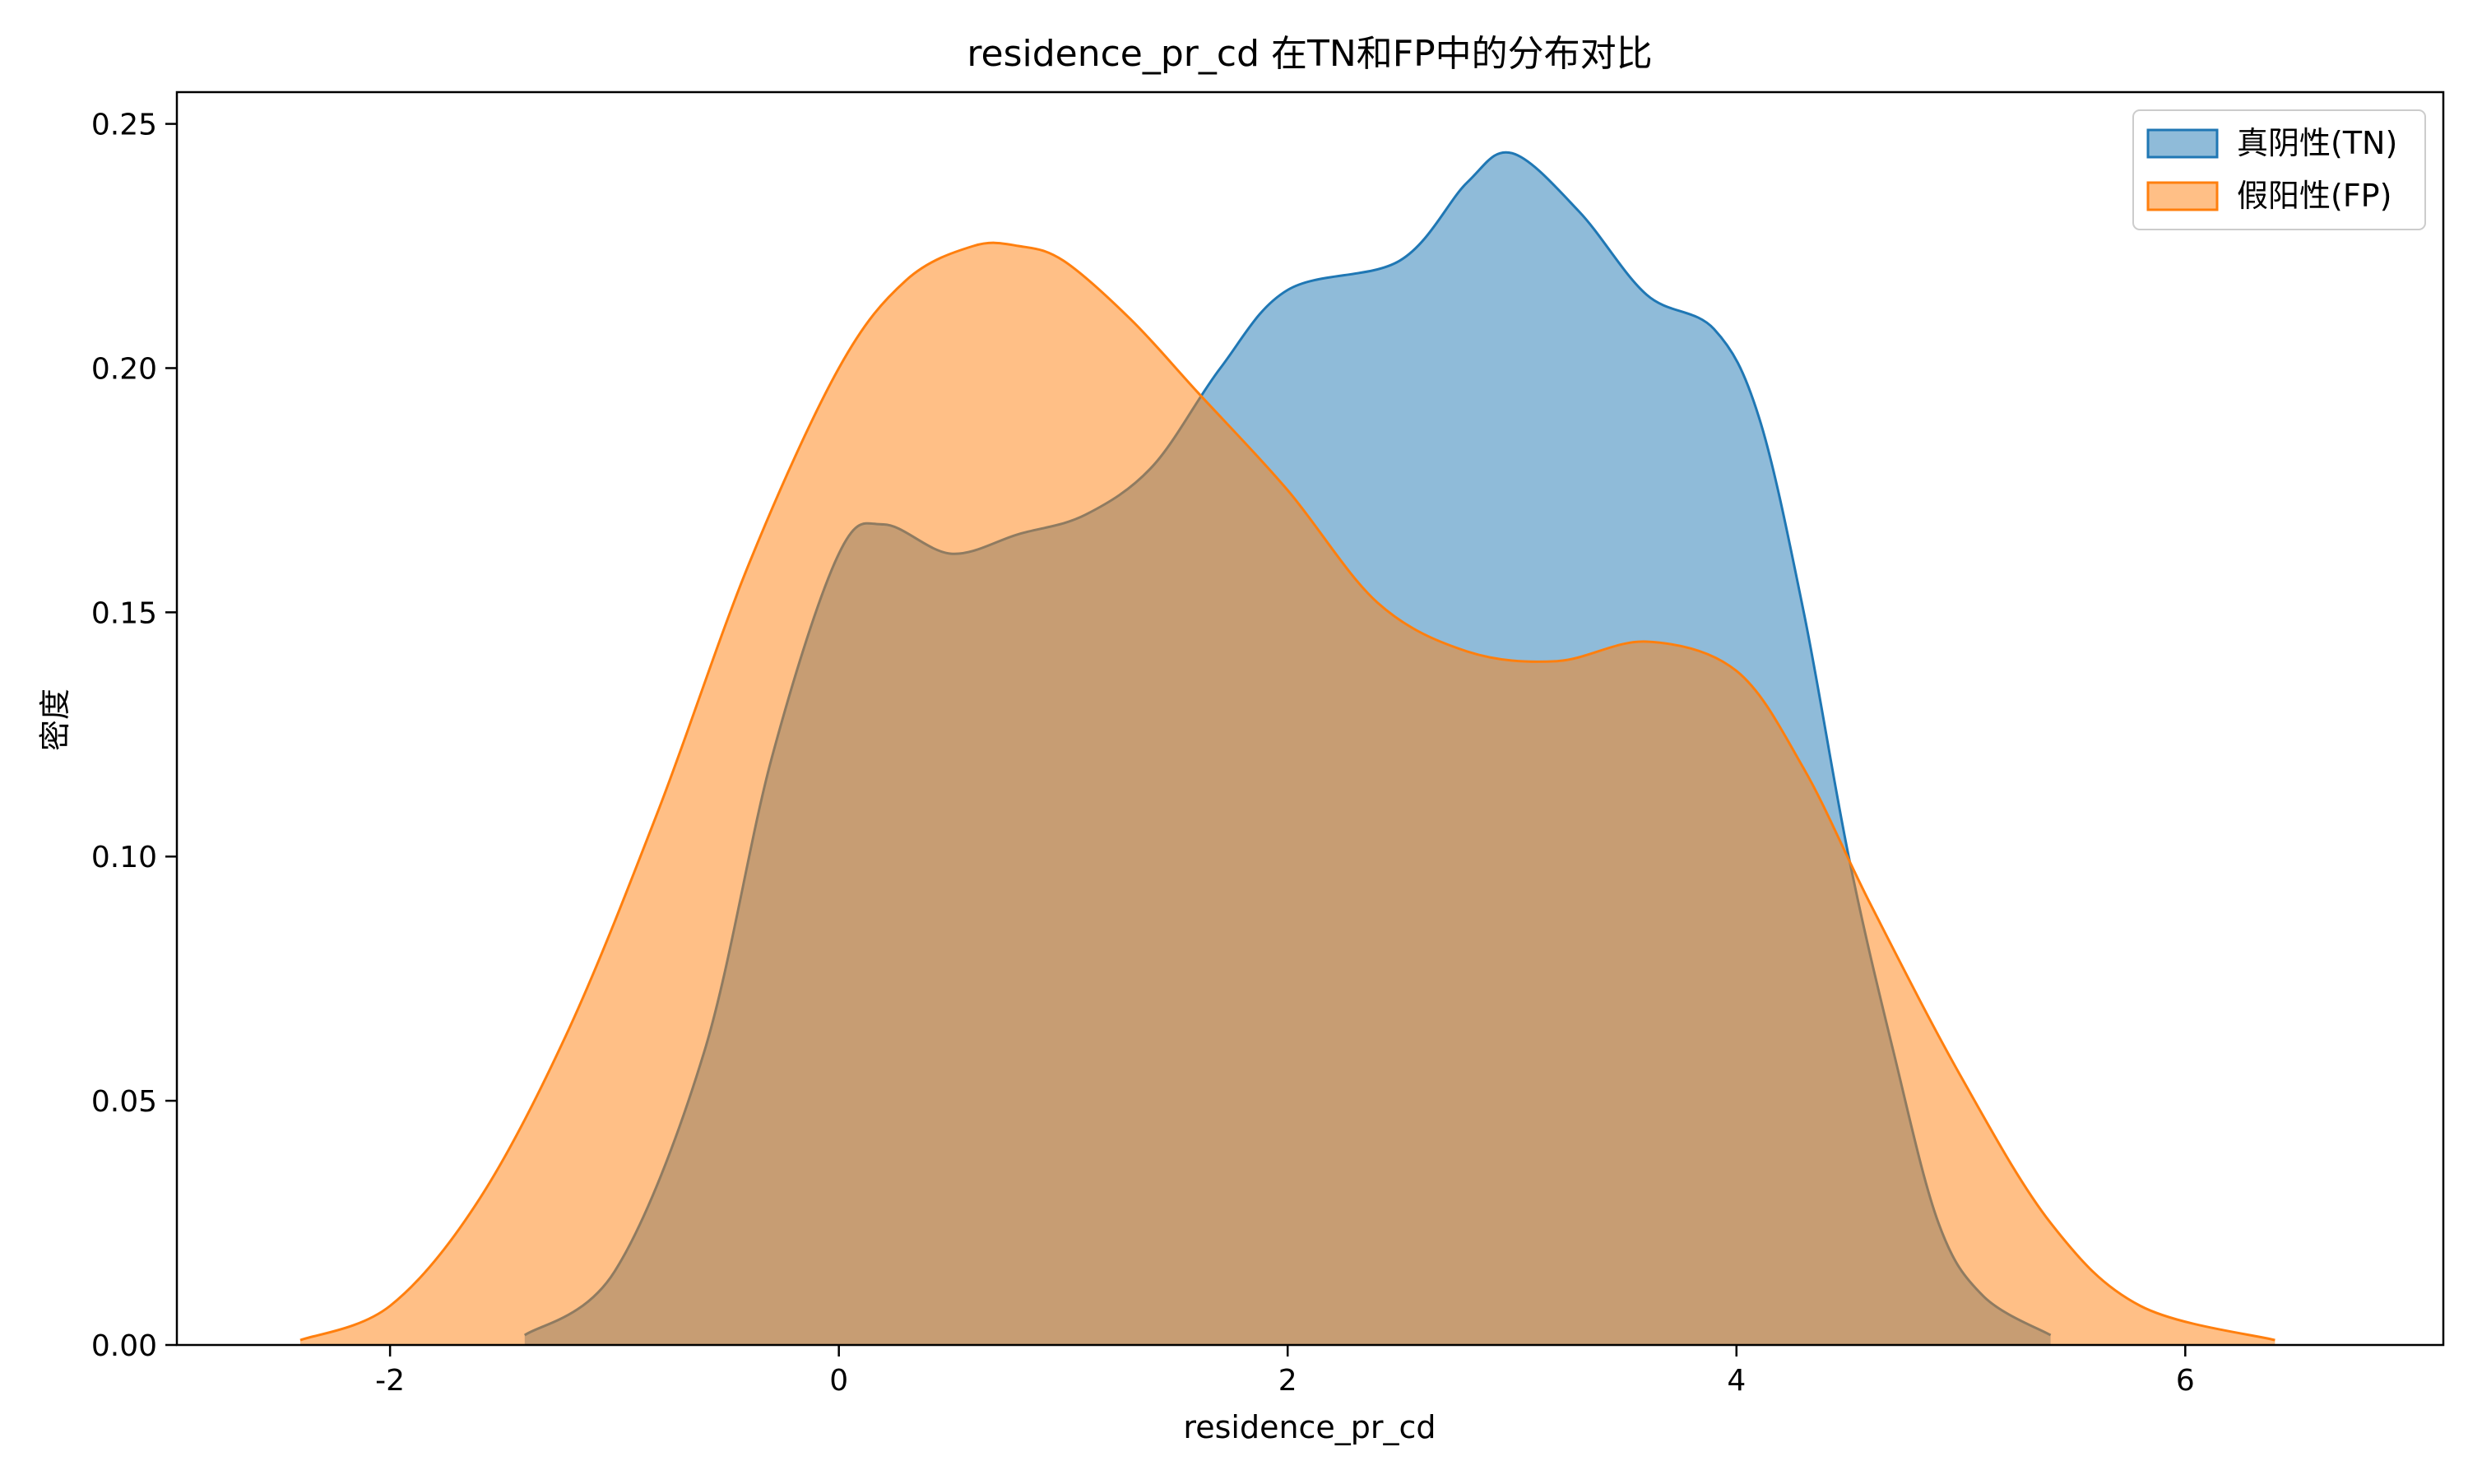  I want to click on y-axis-label: 密度, so click(55, 720).